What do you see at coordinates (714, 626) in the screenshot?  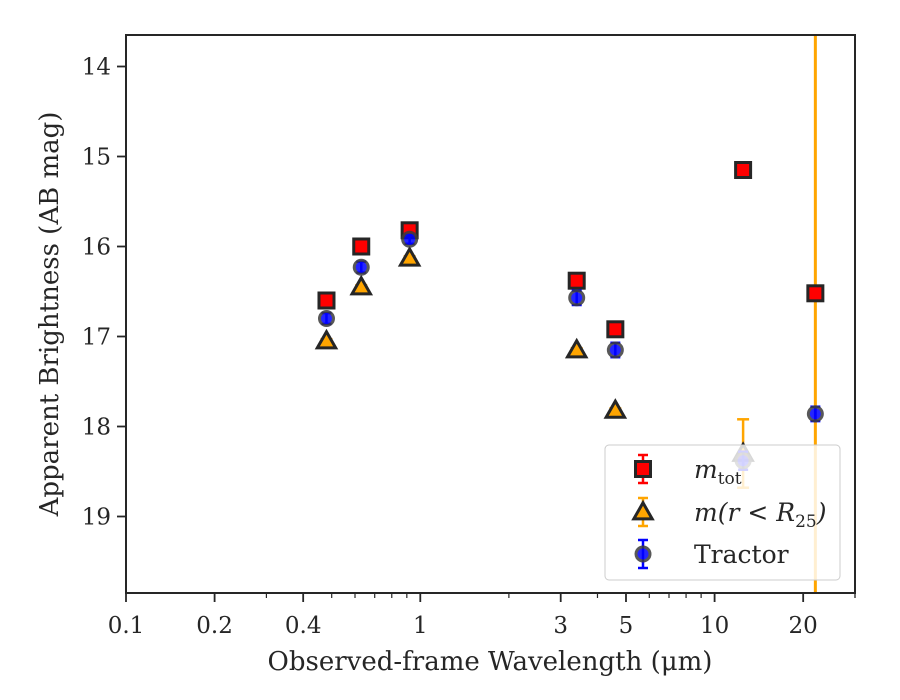 I see `x-tick-label: 10` at bounding box center [714, 626].